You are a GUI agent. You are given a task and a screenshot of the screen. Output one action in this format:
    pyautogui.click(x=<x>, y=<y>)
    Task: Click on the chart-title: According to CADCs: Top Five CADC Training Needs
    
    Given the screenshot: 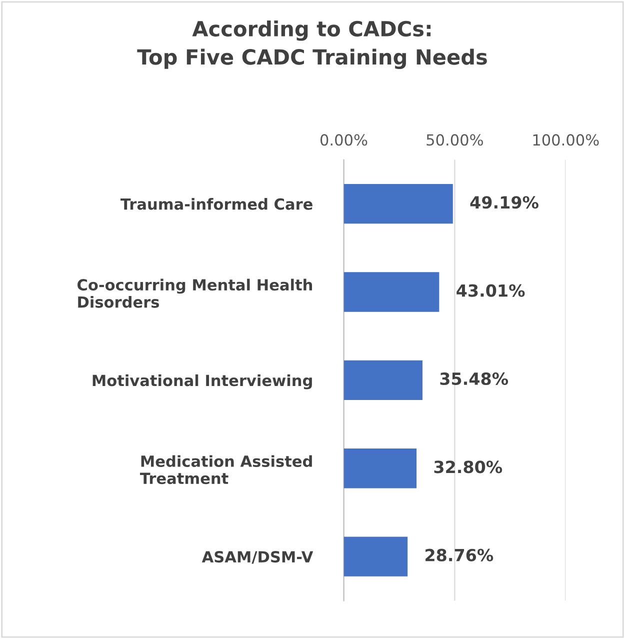 What is the action you would take?
    pyautogui.click(x=312, y=45)
    